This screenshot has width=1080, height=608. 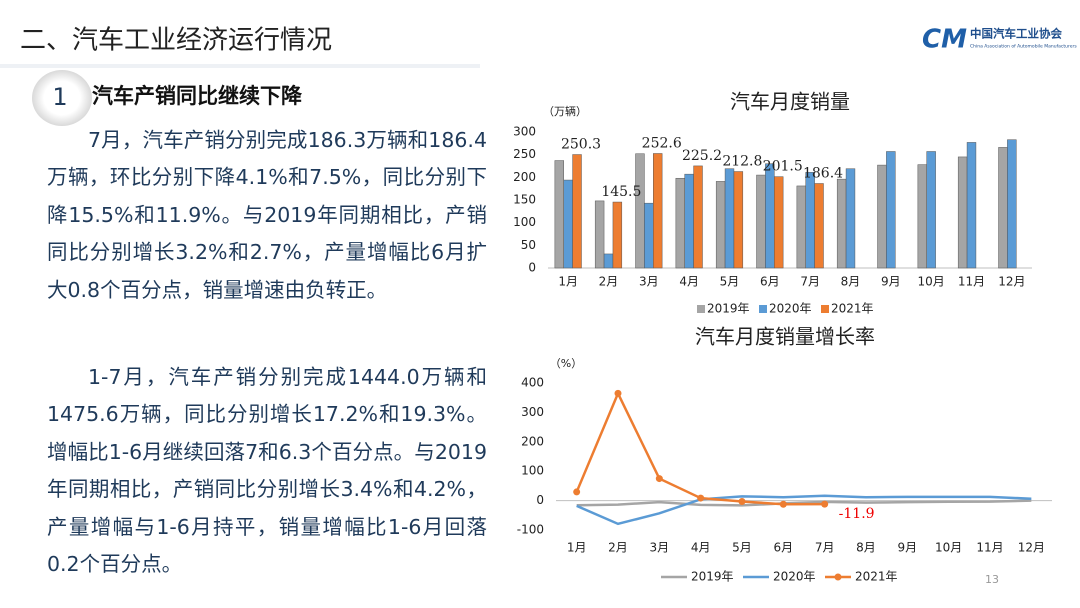 What do you see at coordinates (240, 66) in the screenshot?
I see `header-band` at bounding box center [240, 66].